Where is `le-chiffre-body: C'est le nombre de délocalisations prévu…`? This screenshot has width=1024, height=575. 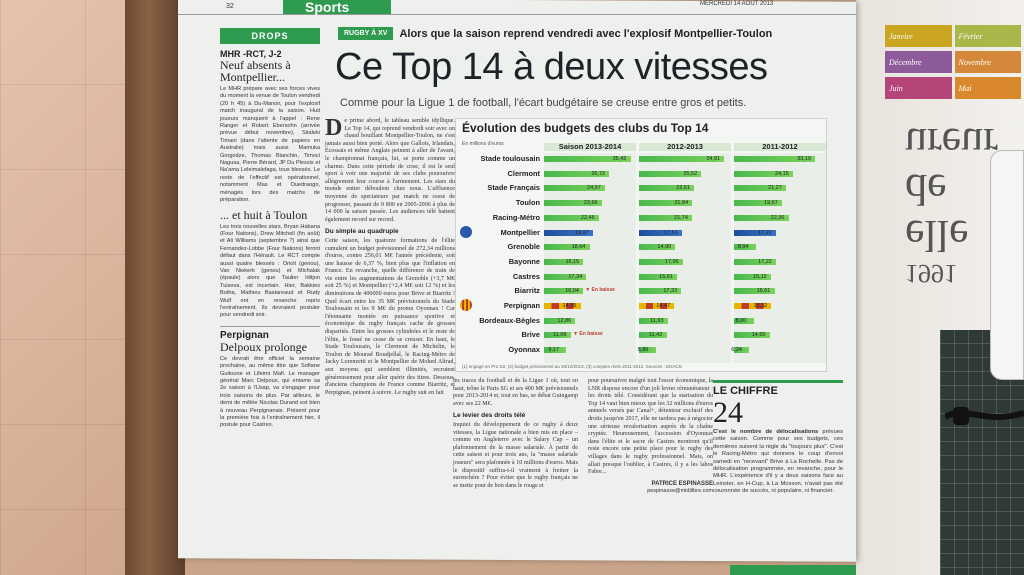
le-chiffre-body: C'est le nombre de délocalisations prévu… is located at coordinates (778, 462).